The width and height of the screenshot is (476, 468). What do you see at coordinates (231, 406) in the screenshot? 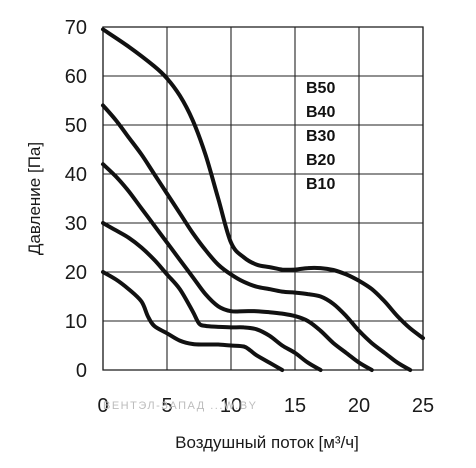
I see `x-tick-label: 10` at bounding box center [231, 406].